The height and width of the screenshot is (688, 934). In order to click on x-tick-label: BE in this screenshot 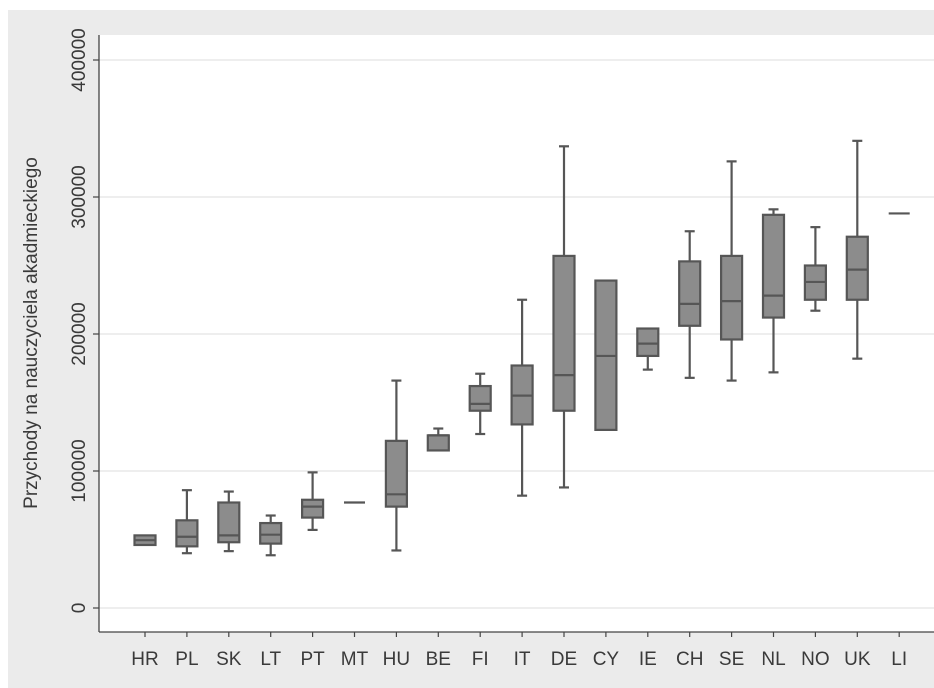, I will do `click(438, 659)`.